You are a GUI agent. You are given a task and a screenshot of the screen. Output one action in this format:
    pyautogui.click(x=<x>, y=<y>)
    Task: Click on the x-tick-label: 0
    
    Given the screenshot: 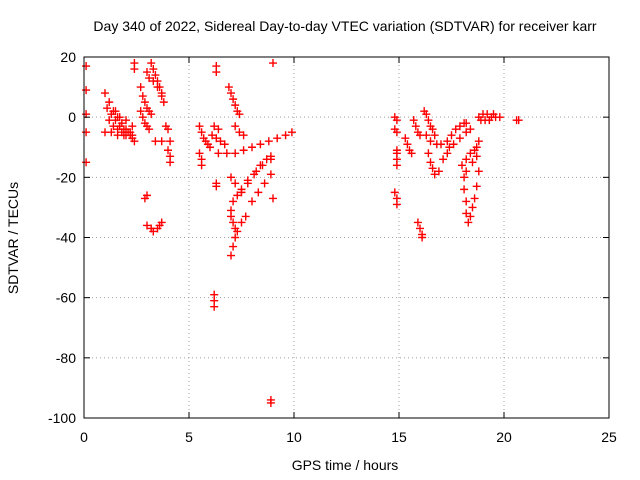 What is the action you would take?
    pyautogui.click(x=84, y=437)
    